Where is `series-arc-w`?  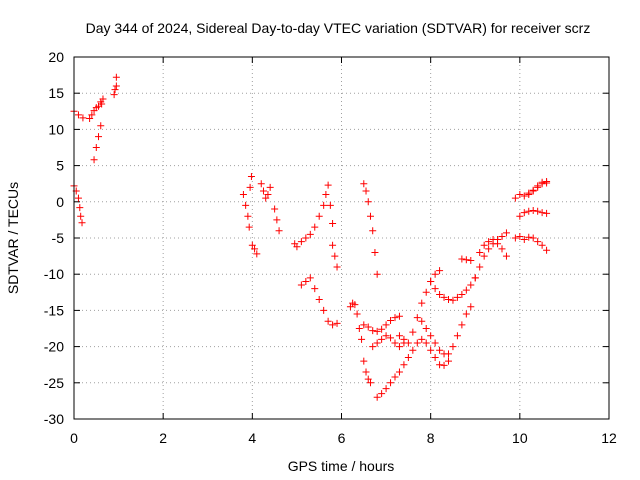
series-arc-w is located at coordinates (493, 247).